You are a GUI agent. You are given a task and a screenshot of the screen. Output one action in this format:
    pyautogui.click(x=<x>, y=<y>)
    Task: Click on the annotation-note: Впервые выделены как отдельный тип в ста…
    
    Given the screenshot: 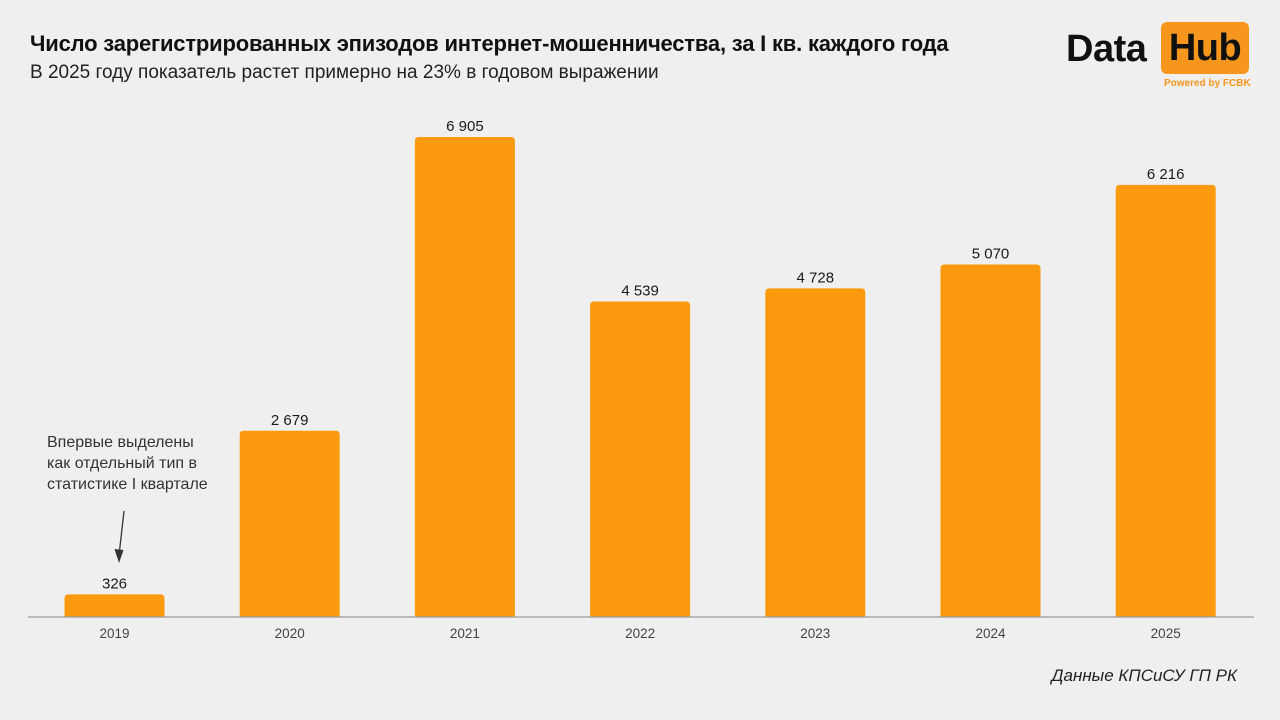 What is the action you would take?
    pyautogui.click(x=127, y=463)
    